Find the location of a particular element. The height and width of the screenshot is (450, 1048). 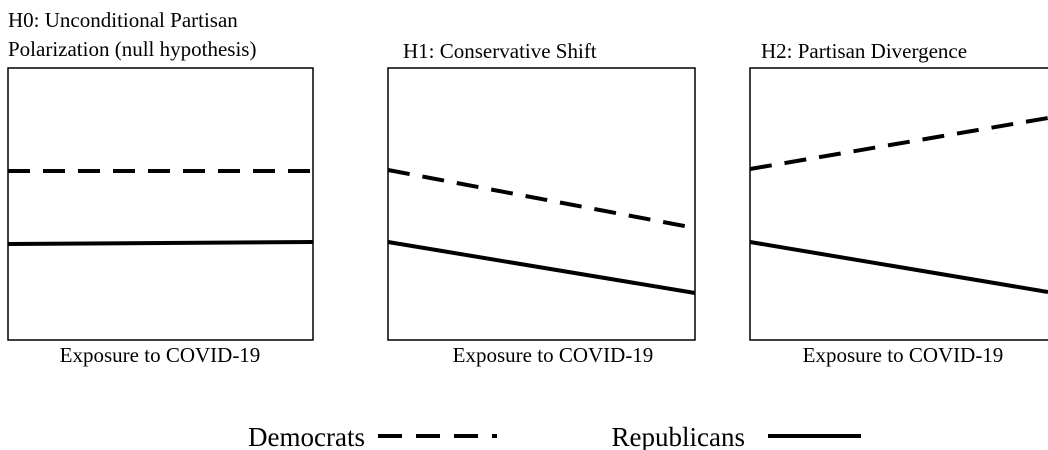

panel-title: H1: Conservative Shift is located at coordinates (500, 51).